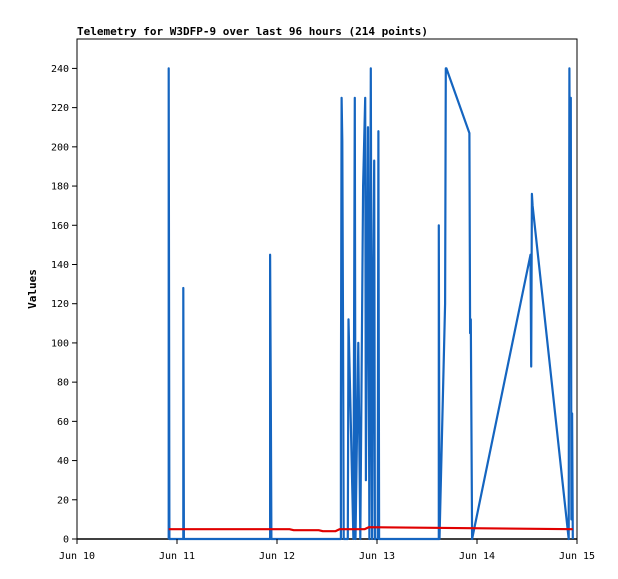  Describe the element at coordinates (60, 226) in the screenshot. I see `y-tick-label: 160` at that location.